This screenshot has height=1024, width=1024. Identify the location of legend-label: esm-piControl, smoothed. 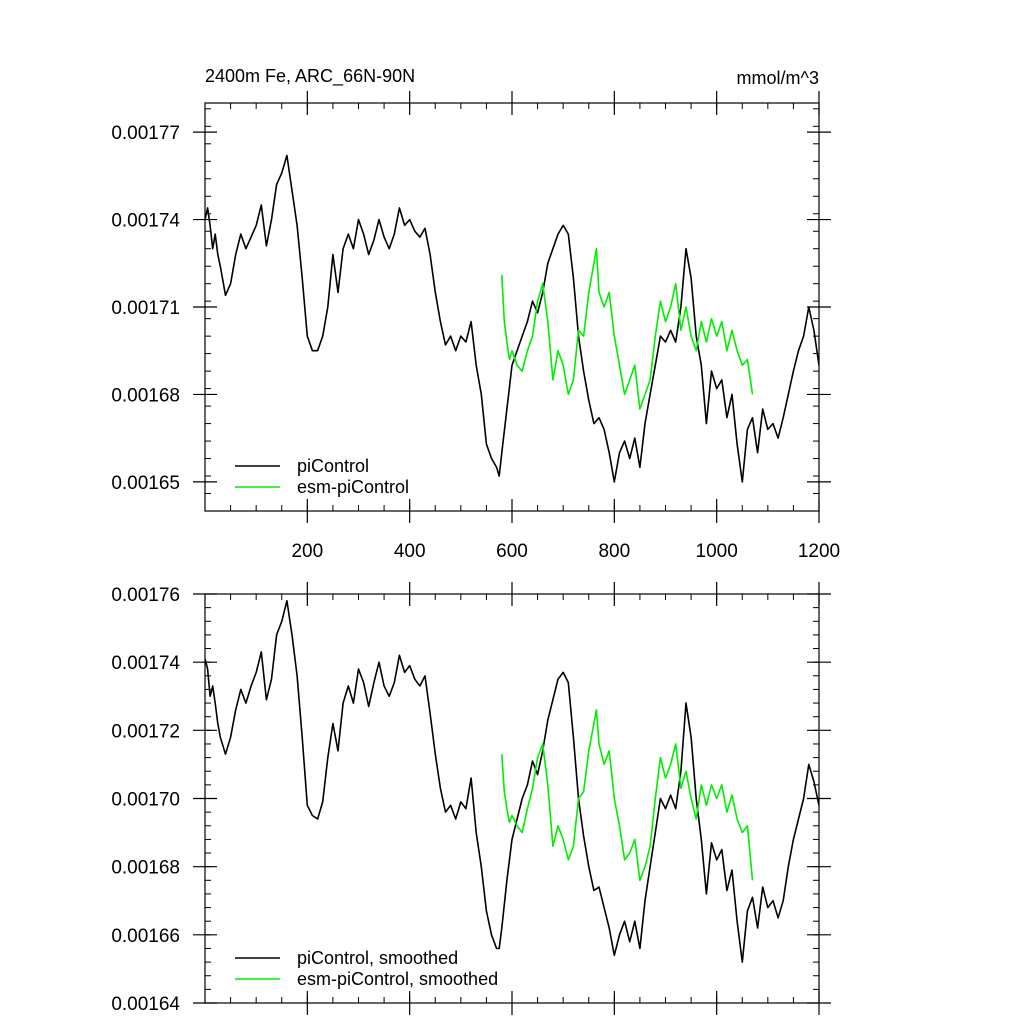
(397, 979).